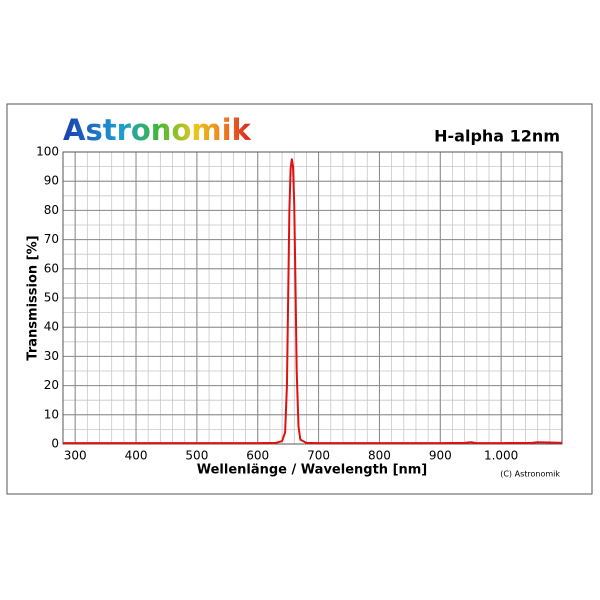 This screenshot has height=600, width=600. Describe the element at coordinates (51, 356) in the screenshot. I see `y-tick-label: 30` at that location.